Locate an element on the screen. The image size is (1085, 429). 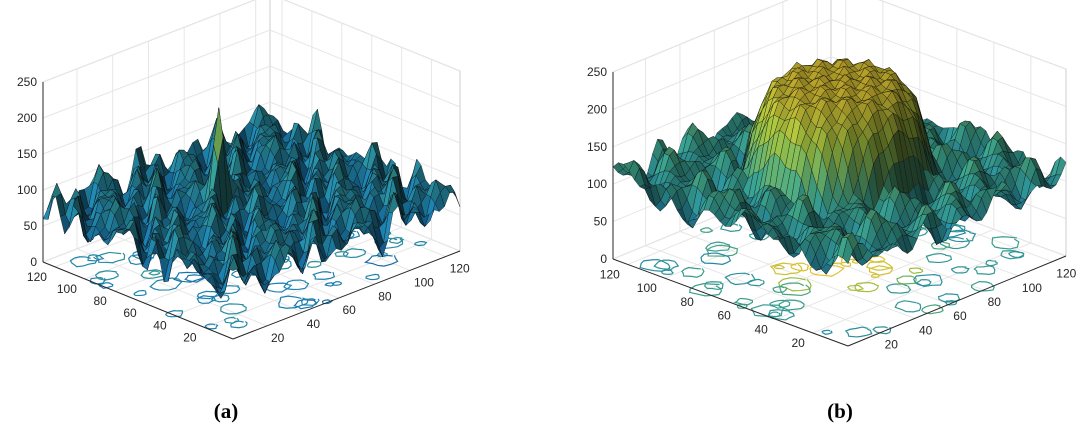
panel-label-b: (b) is located at coordinates (840, 411).